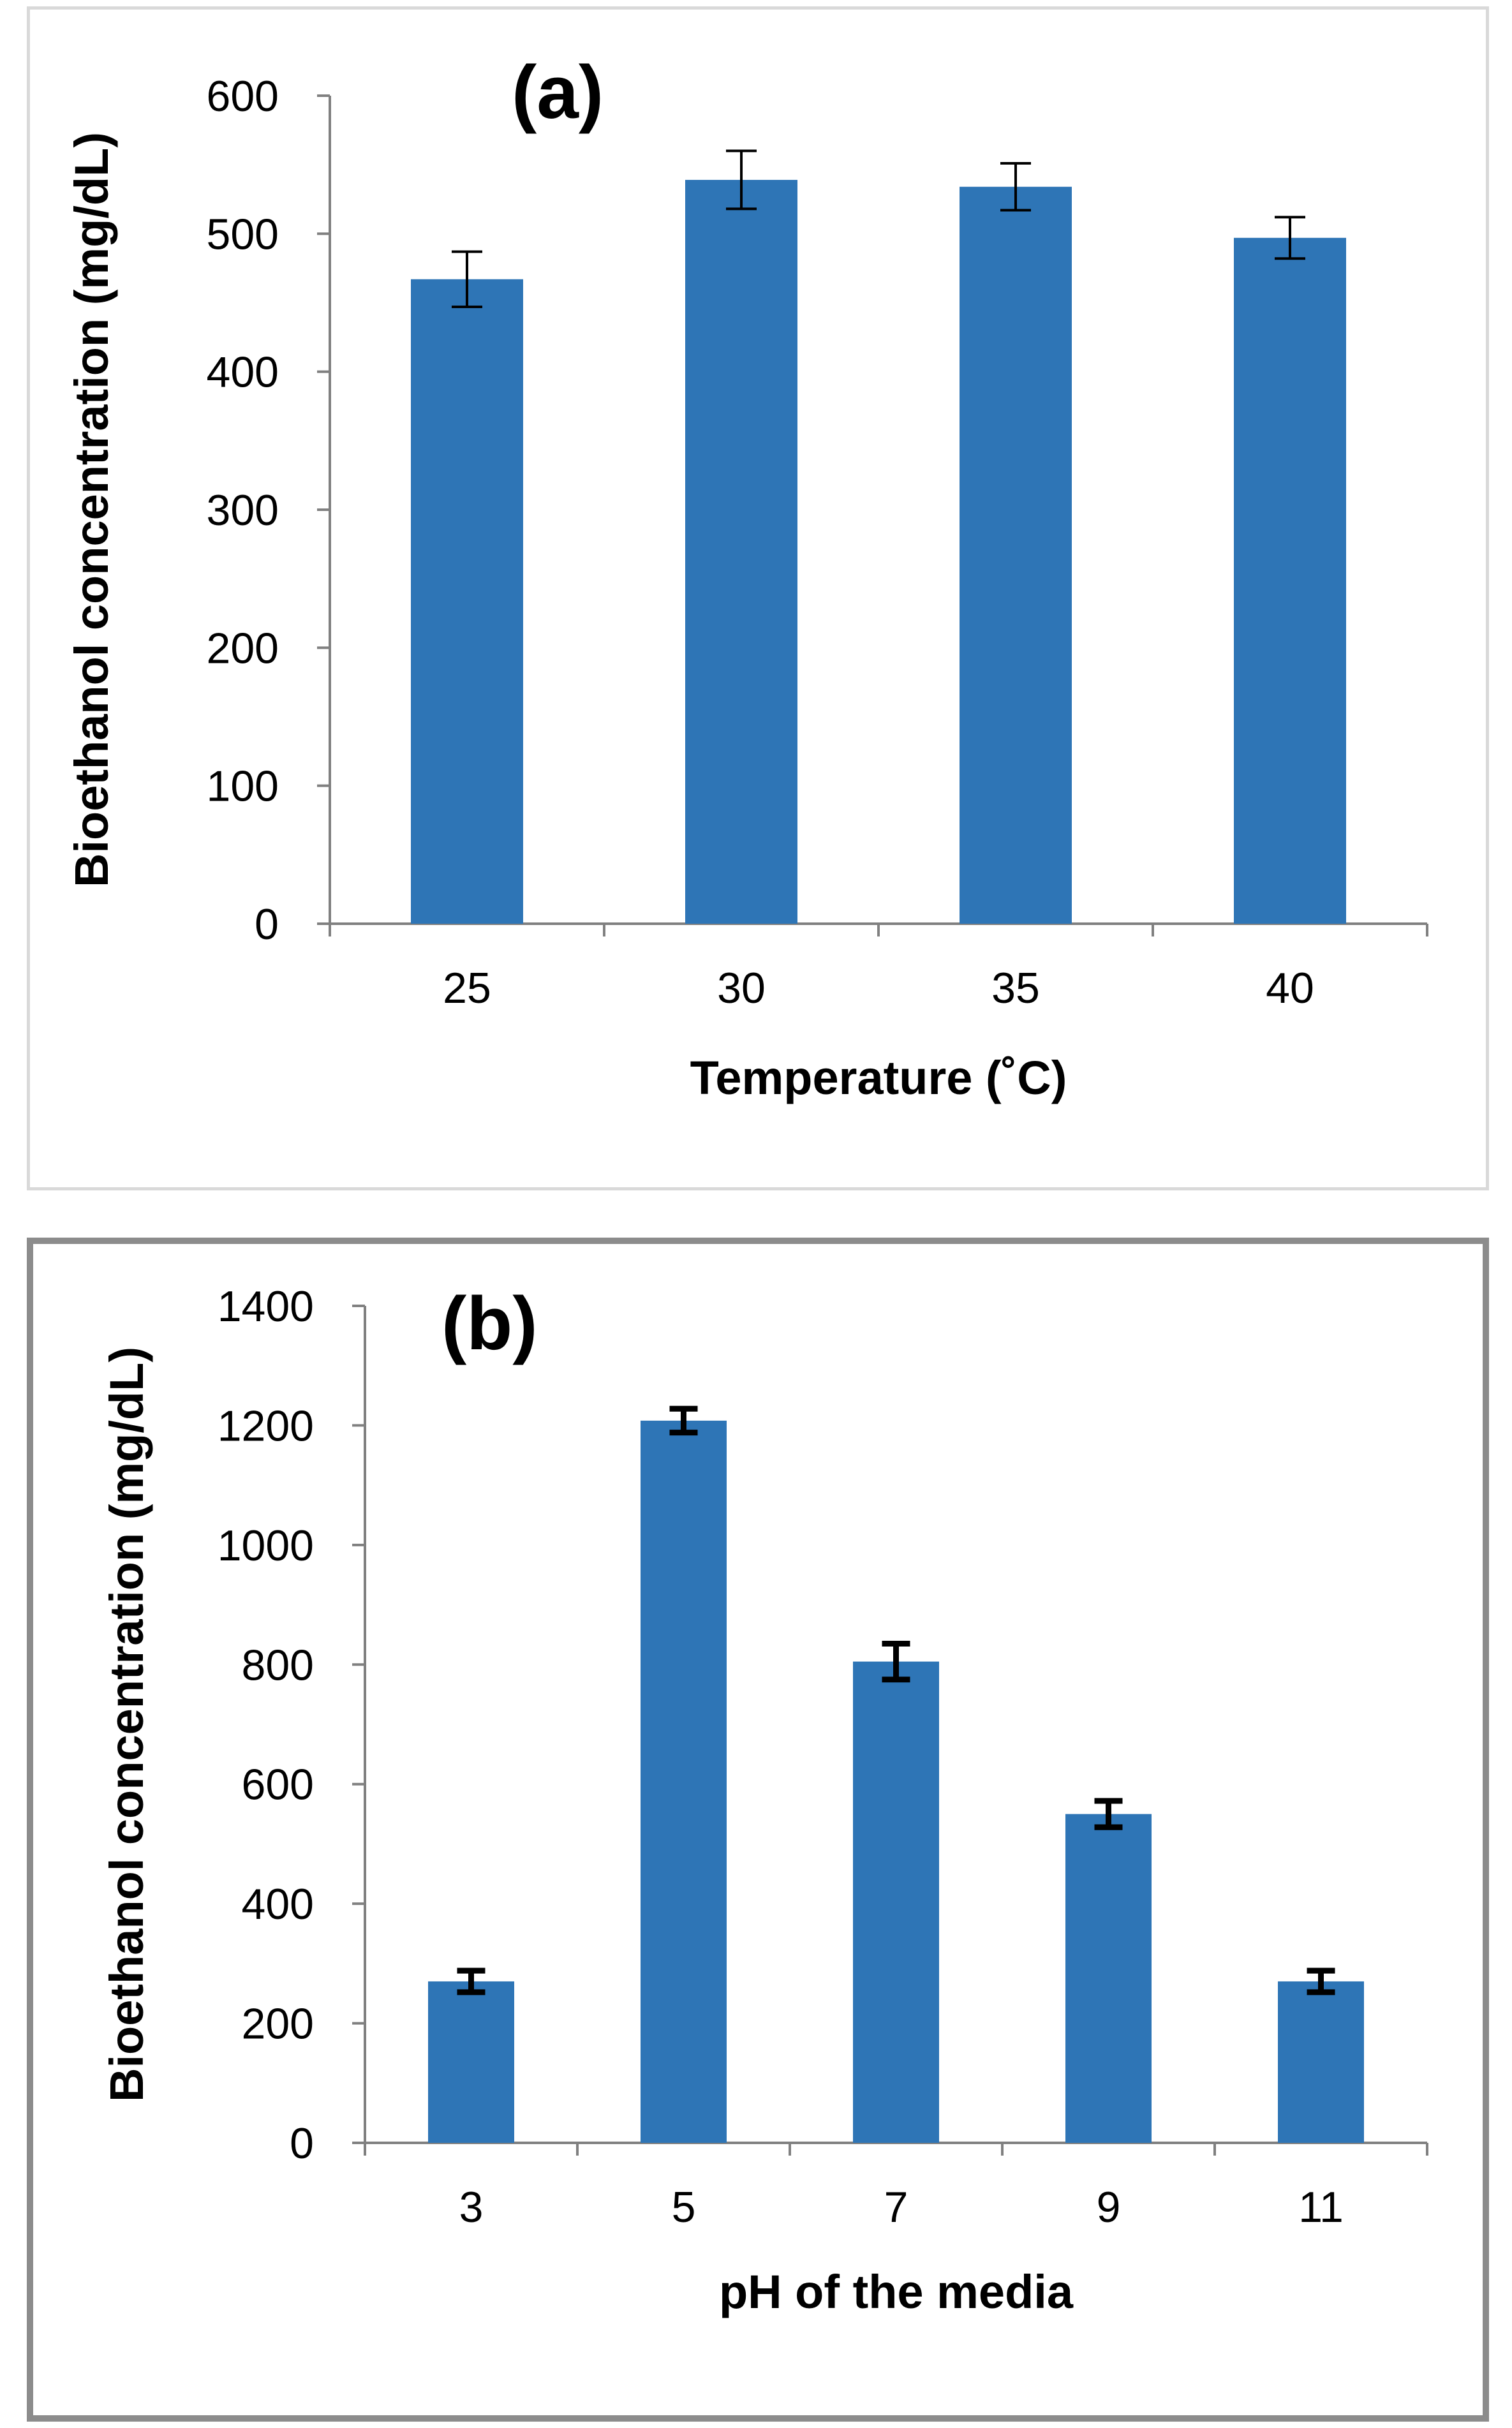 The image size is (1512, 2428). I want to click on x-tick-label-b: 5, so click(684, 2207).